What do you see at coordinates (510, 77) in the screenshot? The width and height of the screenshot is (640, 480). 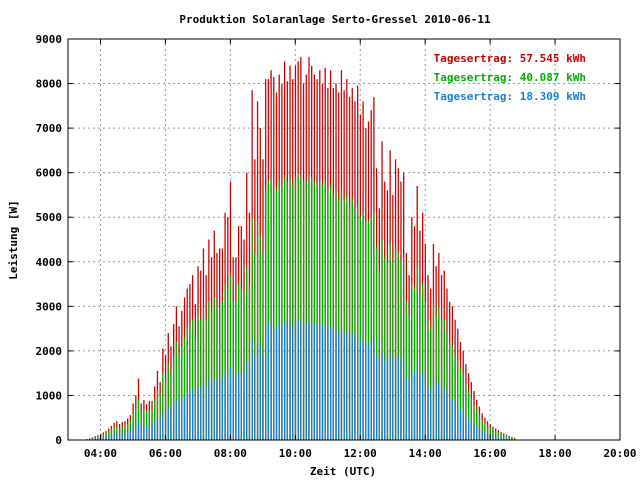 I see `legend-entry-1: Tagesertrag: 40.087 kWh` at bounding box center [510, 77].